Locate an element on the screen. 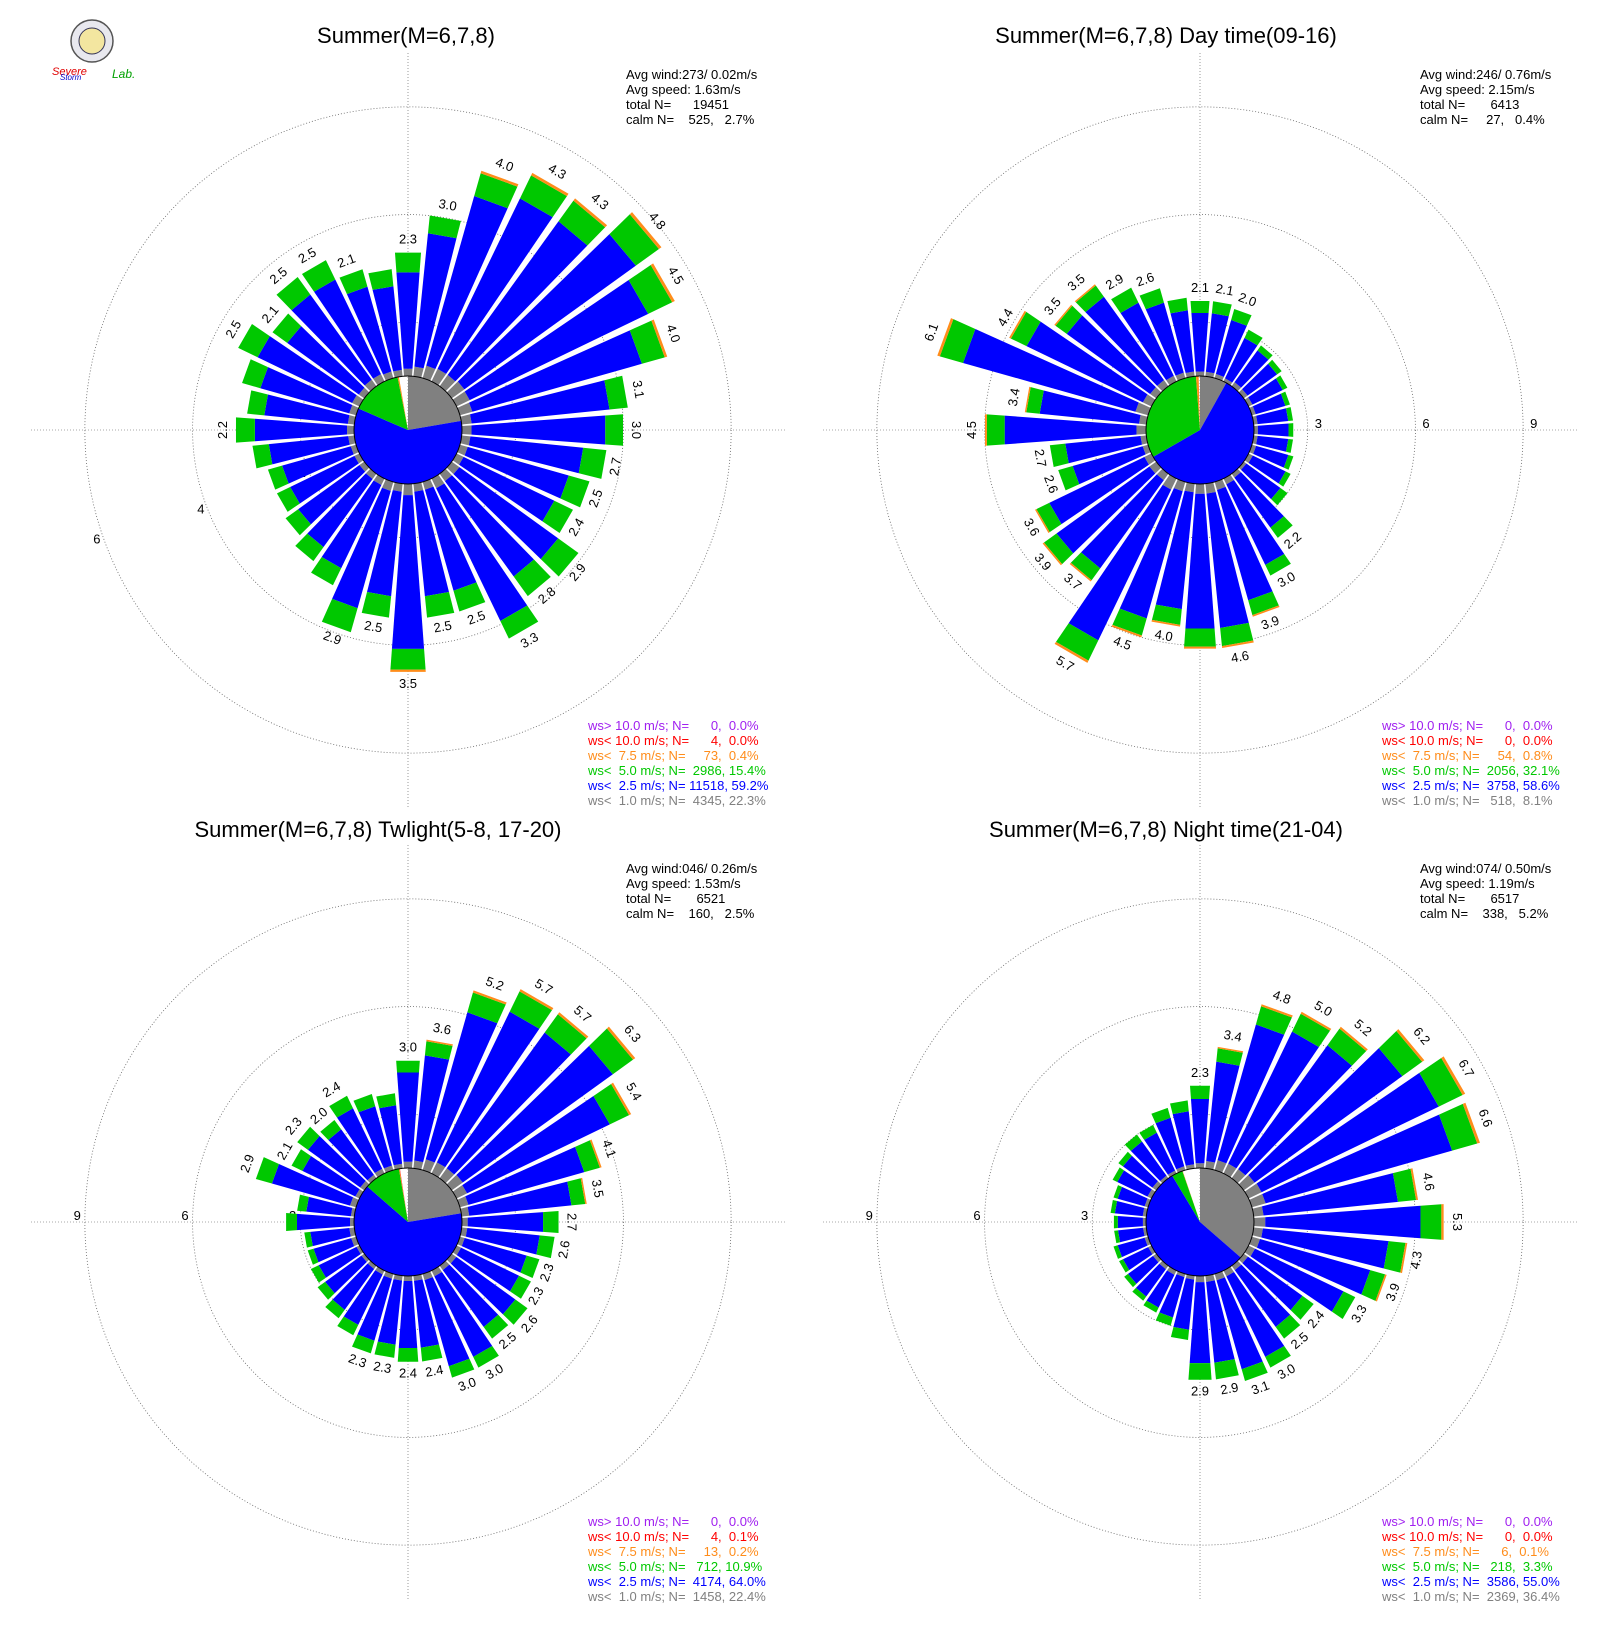  bar-130-lt5 is located at coordinates (1279, 497).